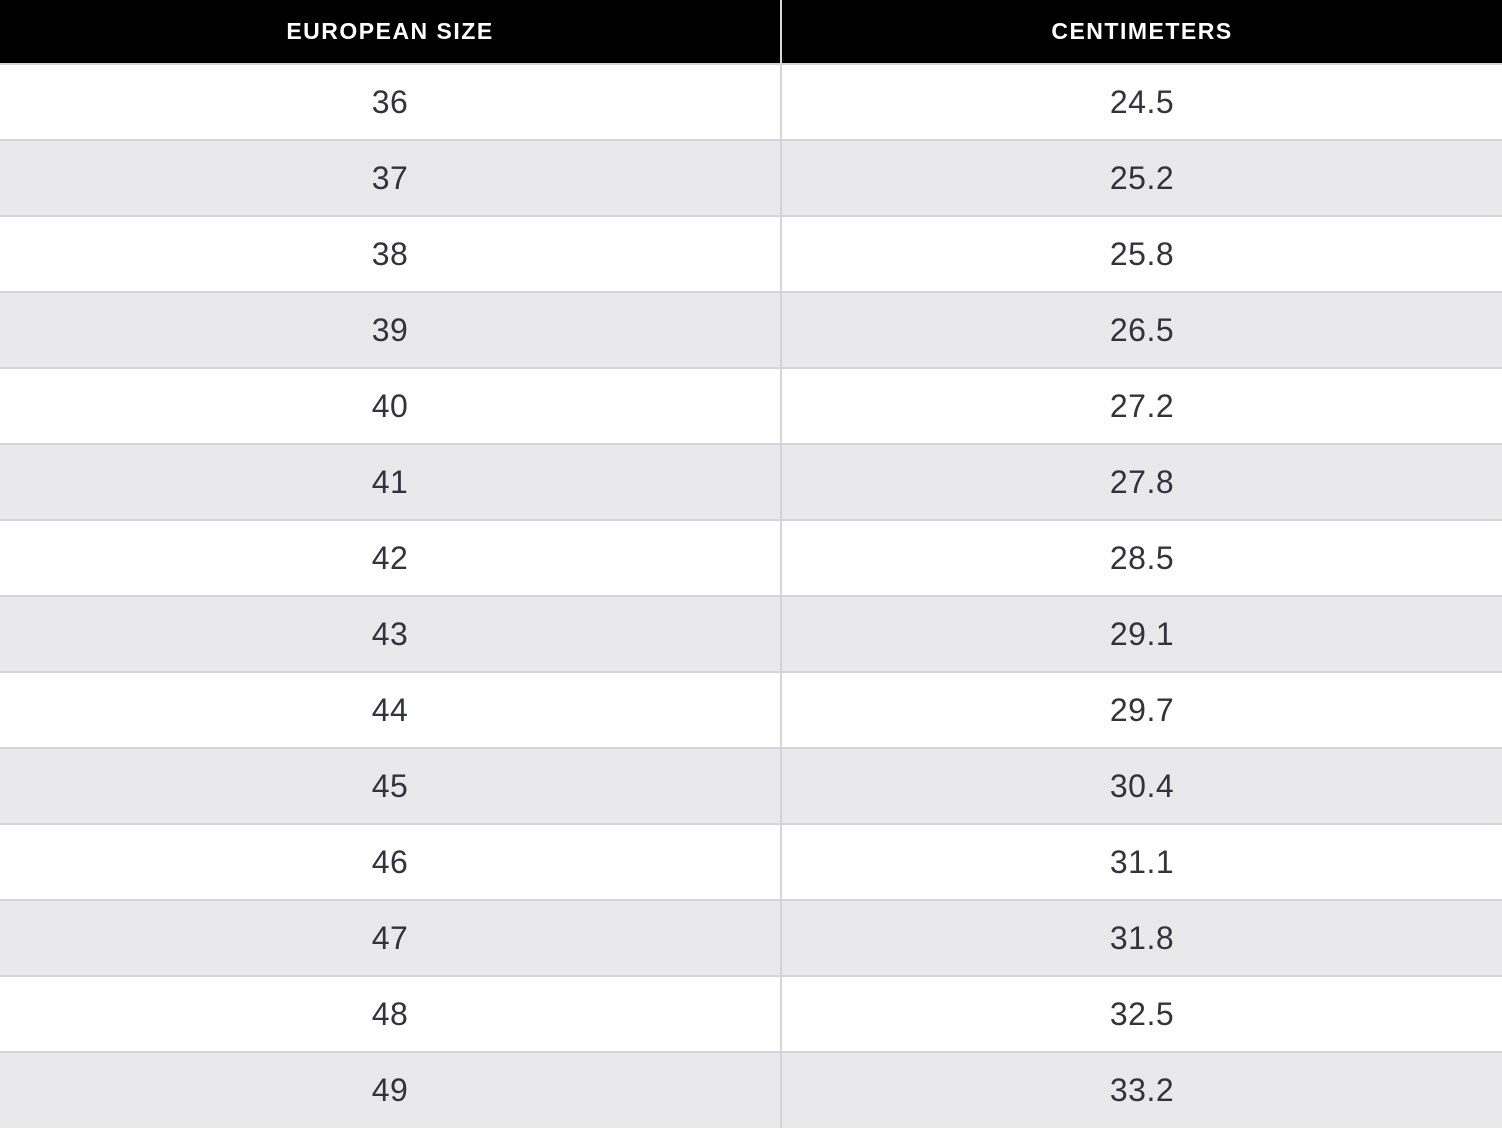 The height and width of the screenshot is (1130, 1502). Describe the element at coordinates (1141, 254) in the screenshot. I see `centimeters-cell: 25.8` at that location.